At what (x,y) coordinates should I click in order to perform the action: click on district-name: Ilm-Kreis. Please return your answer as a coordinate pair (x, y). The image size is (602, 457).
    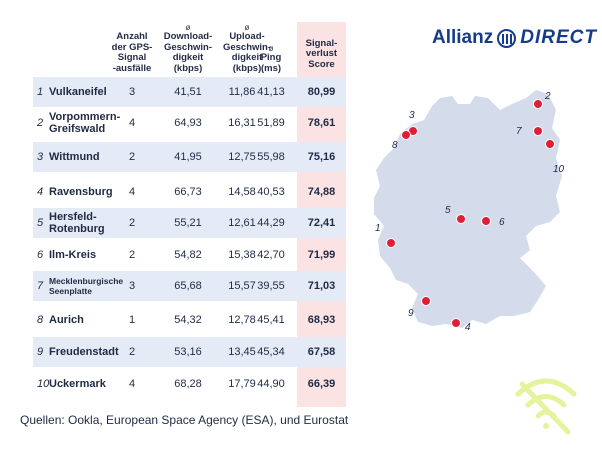
    Looking at the image, I should click on (73, 255).